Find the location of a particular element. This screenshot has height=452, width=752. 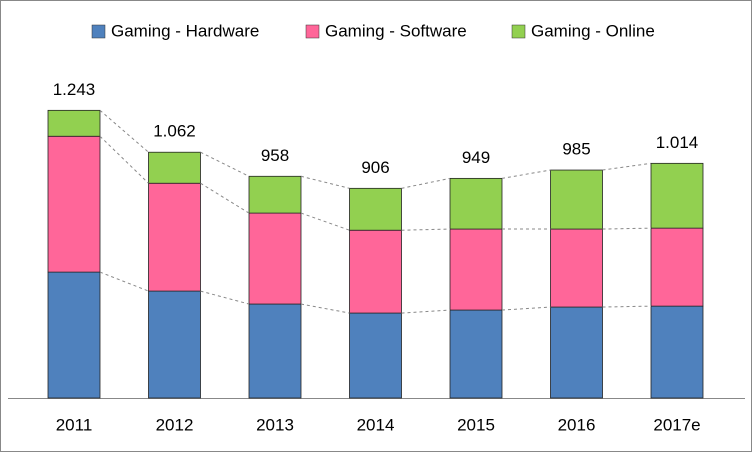

x-tick-label: 2017e is located at coordinates (676, 424).